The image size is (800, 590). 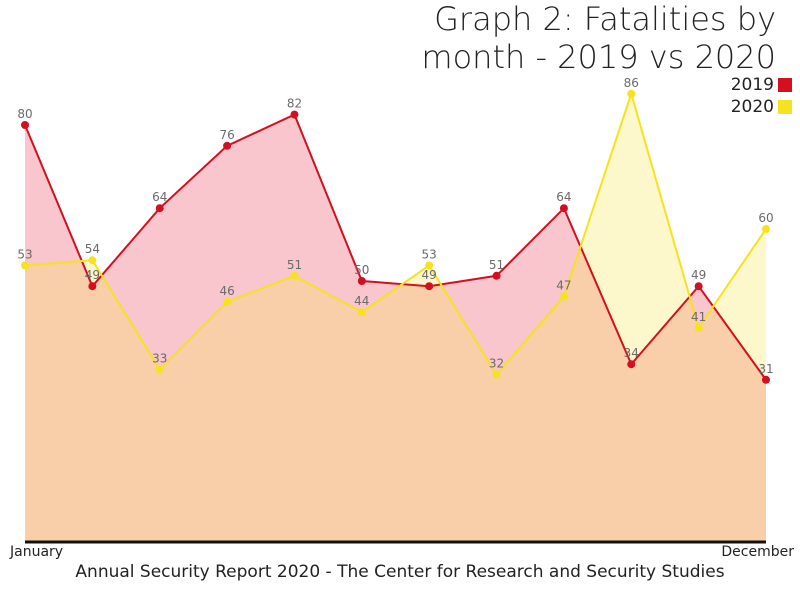 What do you see at coordinates (563, 286) in the screenshot?
I see `data-label-2020-9: 47` at bounding box center [563, 286].